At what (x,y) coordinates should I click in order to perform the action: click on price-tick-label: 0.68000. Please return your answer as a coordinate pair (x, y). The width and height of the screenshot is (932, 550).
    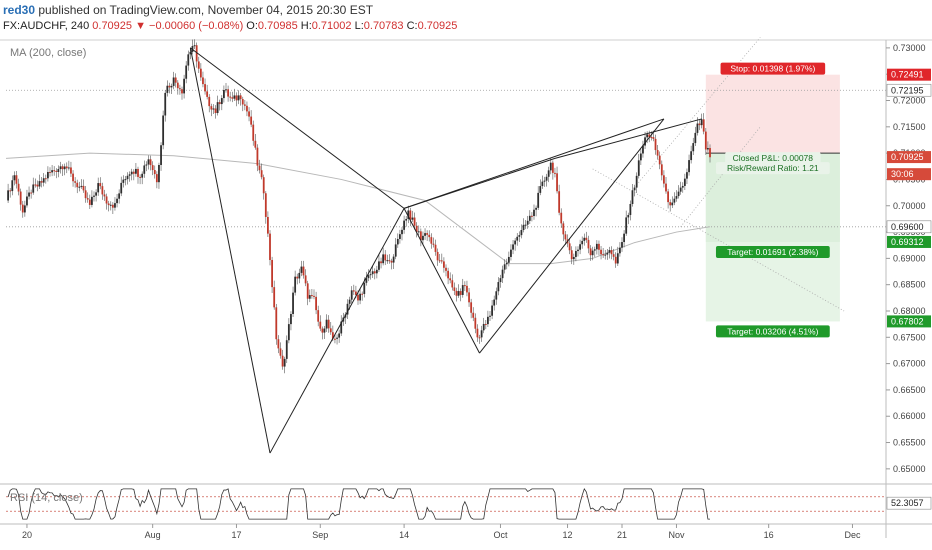
    Looking at the image, I should click on (909, 311).